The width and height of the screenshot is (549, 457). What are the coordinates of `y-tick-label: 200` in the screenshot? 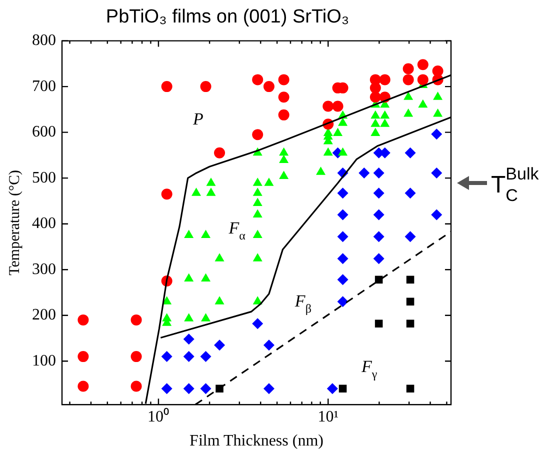 It's located at (44, 315).